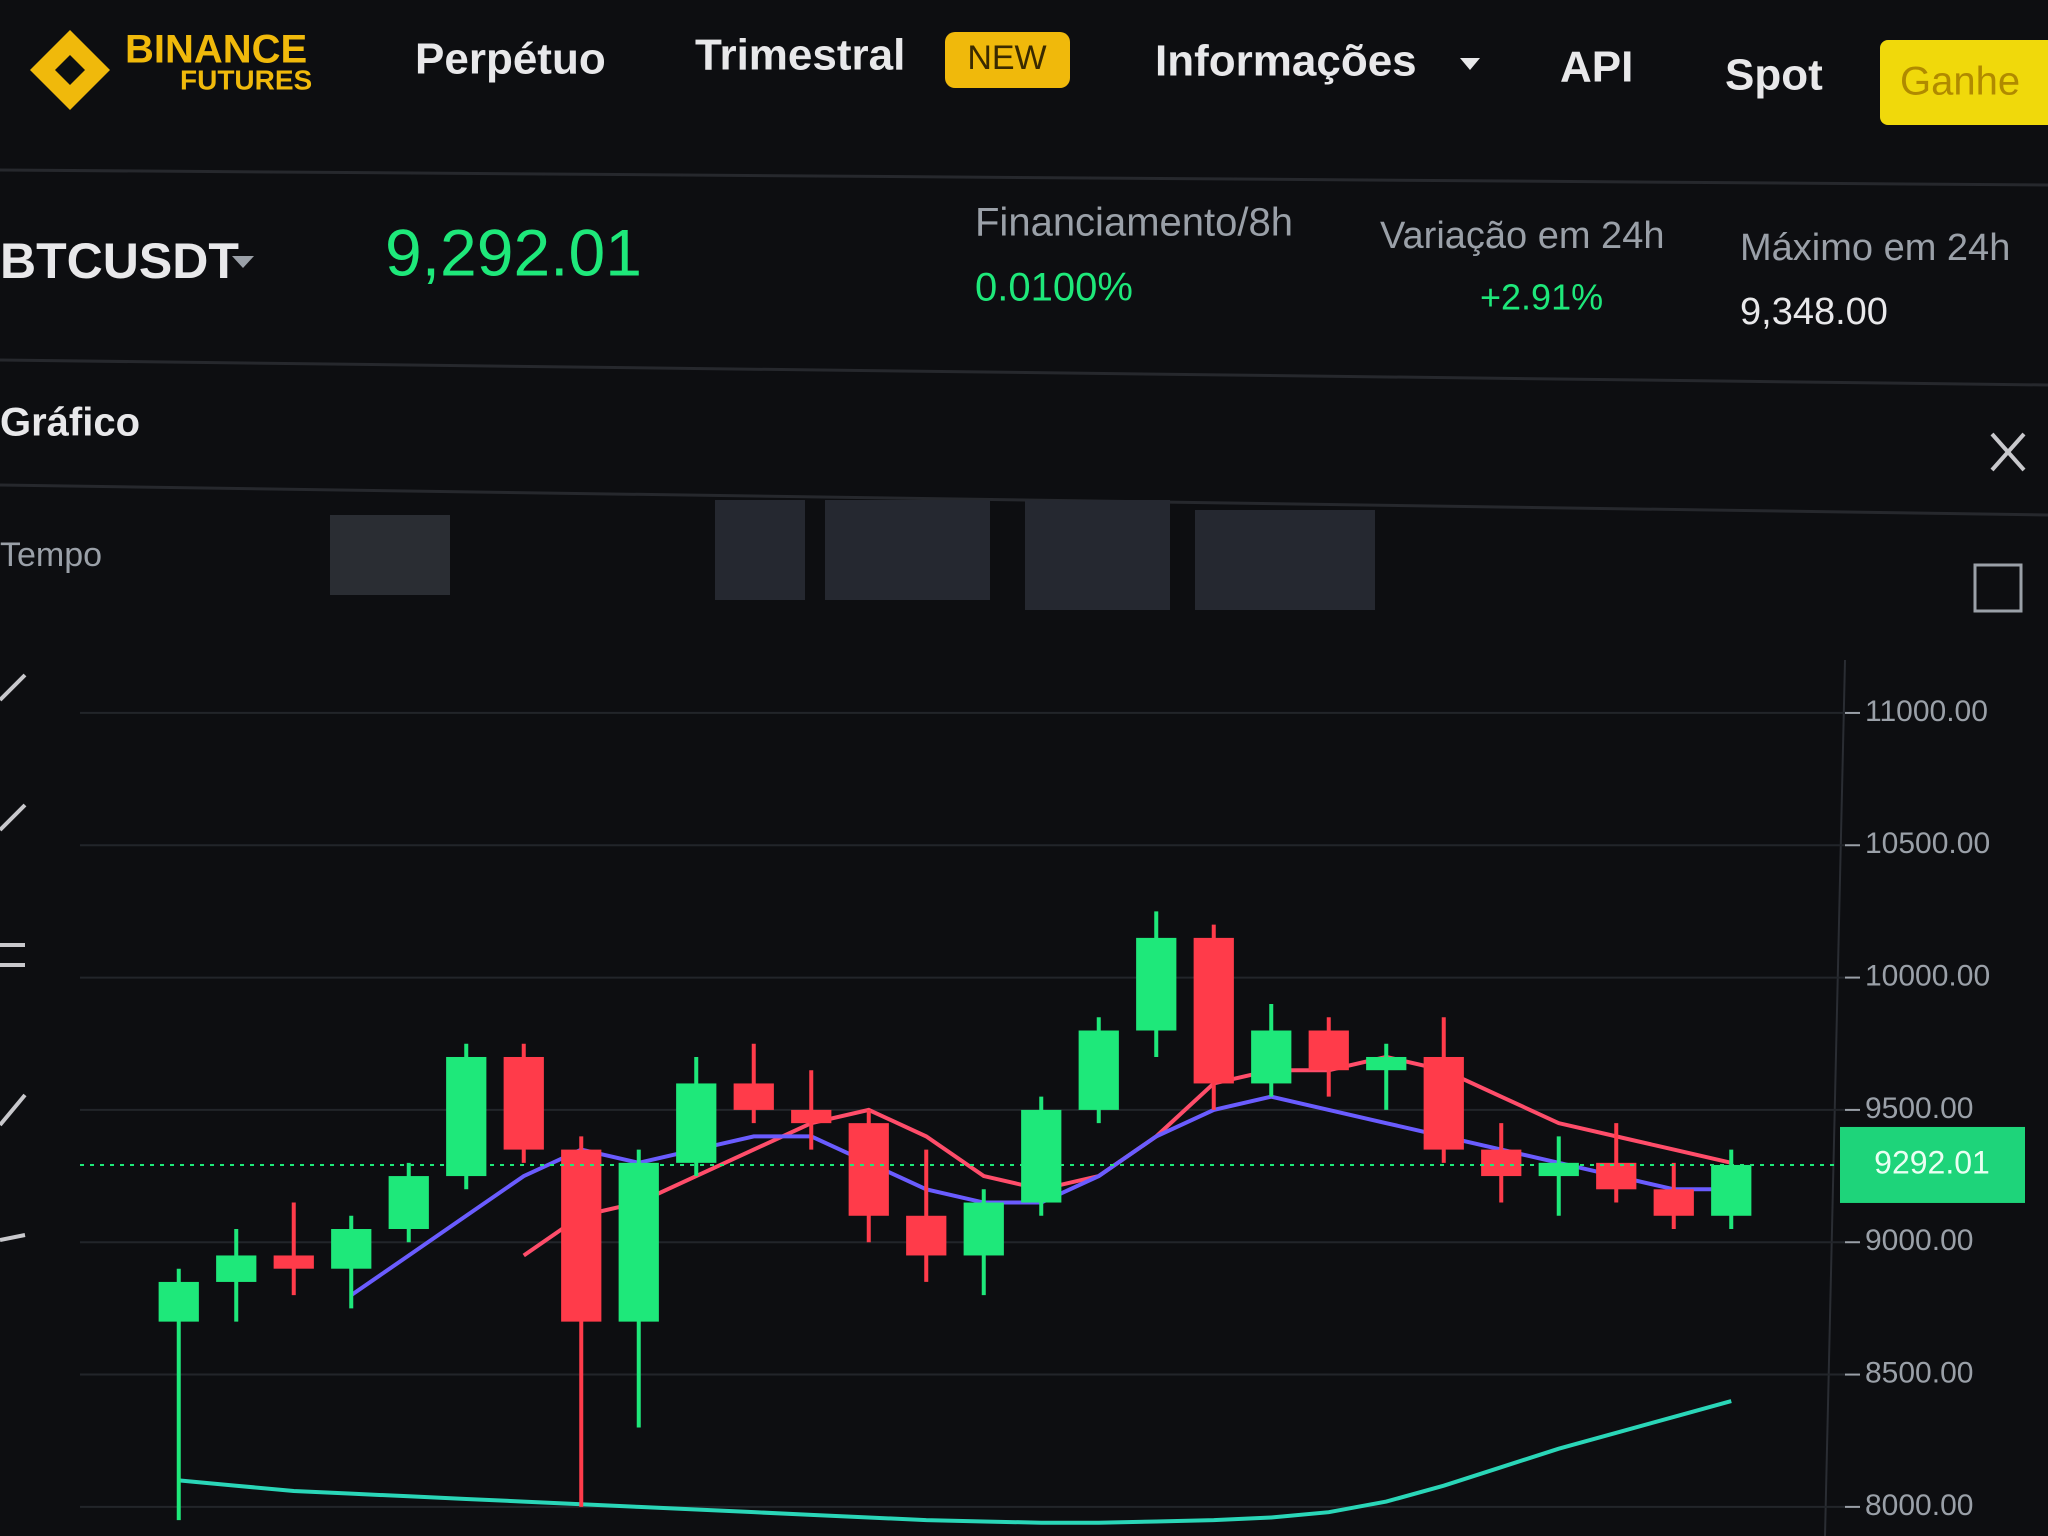  Describe the element at coordinates (800, 55) in the screenshot. I see `nav-item: Trimestral` at that location.